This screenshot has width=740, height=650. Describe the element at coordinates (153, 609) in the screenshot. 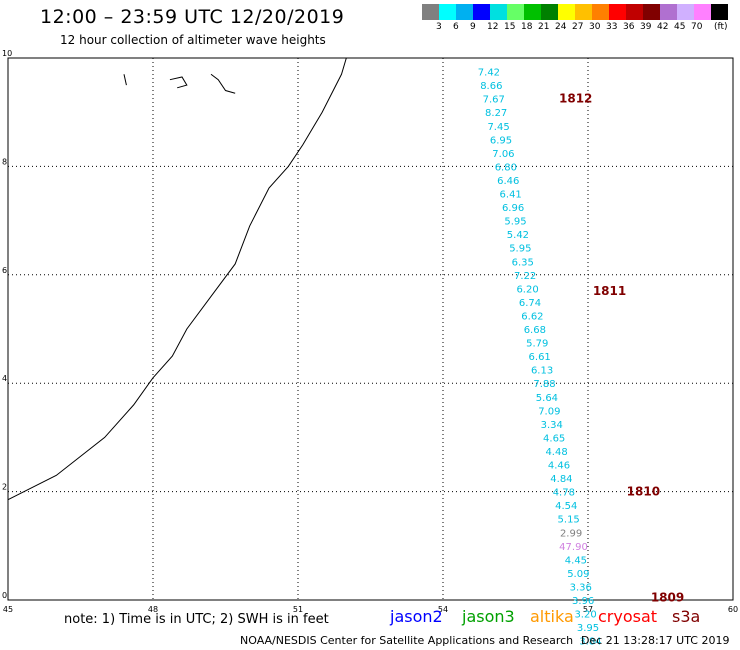

I see `x-tick-label: 48` at that location.